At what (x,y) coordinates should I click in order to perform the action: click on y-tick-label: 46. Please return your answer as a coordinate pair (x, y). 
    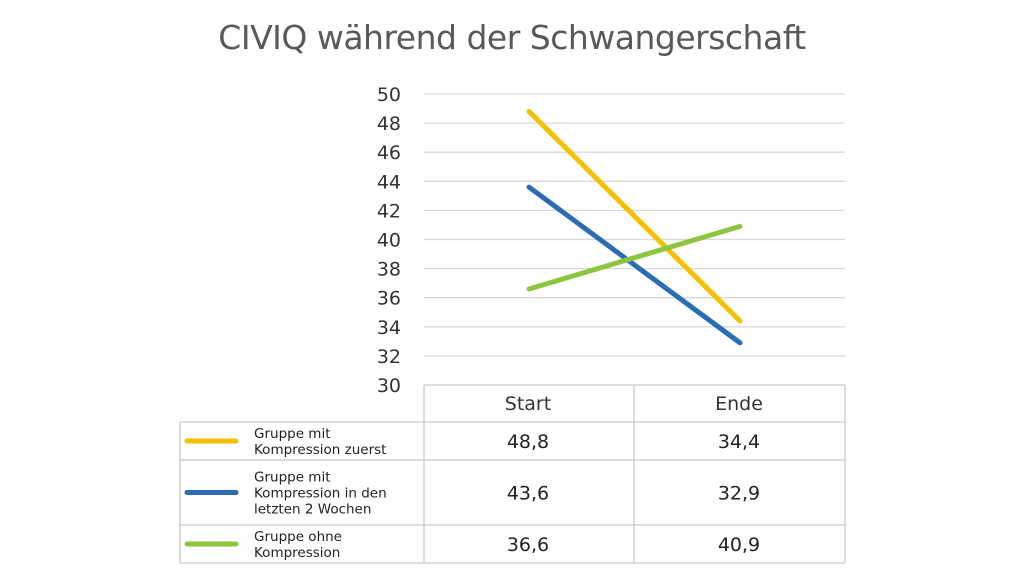
    Looking at the image, I should click on (389, 153).